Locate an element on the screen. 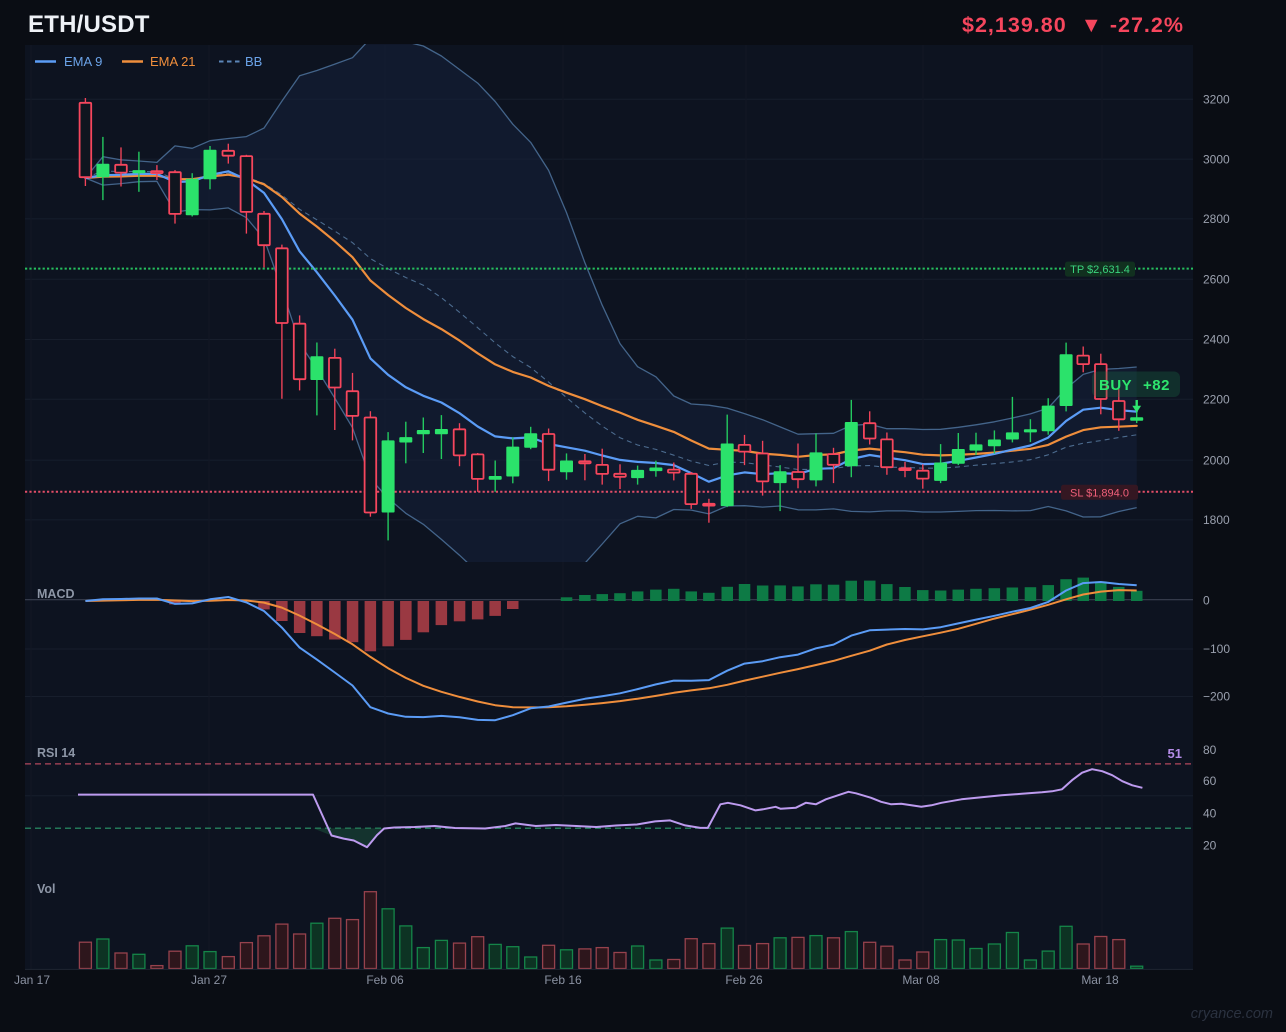 The image size is (1286, 1032). svg-text: BUY is located at coordinates (1115, 385).